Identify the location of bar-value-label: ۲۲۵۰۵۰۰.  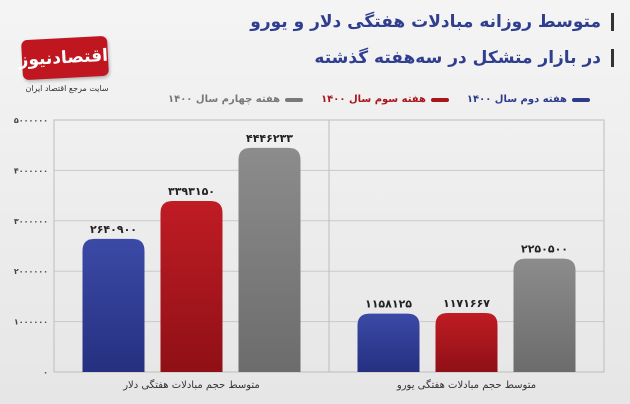
(544, 249).